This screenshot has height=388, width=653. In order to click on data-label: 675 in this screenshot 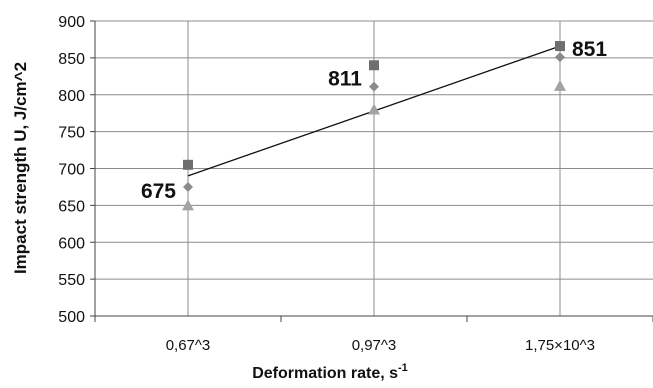, I will do `click(158, 191)`.